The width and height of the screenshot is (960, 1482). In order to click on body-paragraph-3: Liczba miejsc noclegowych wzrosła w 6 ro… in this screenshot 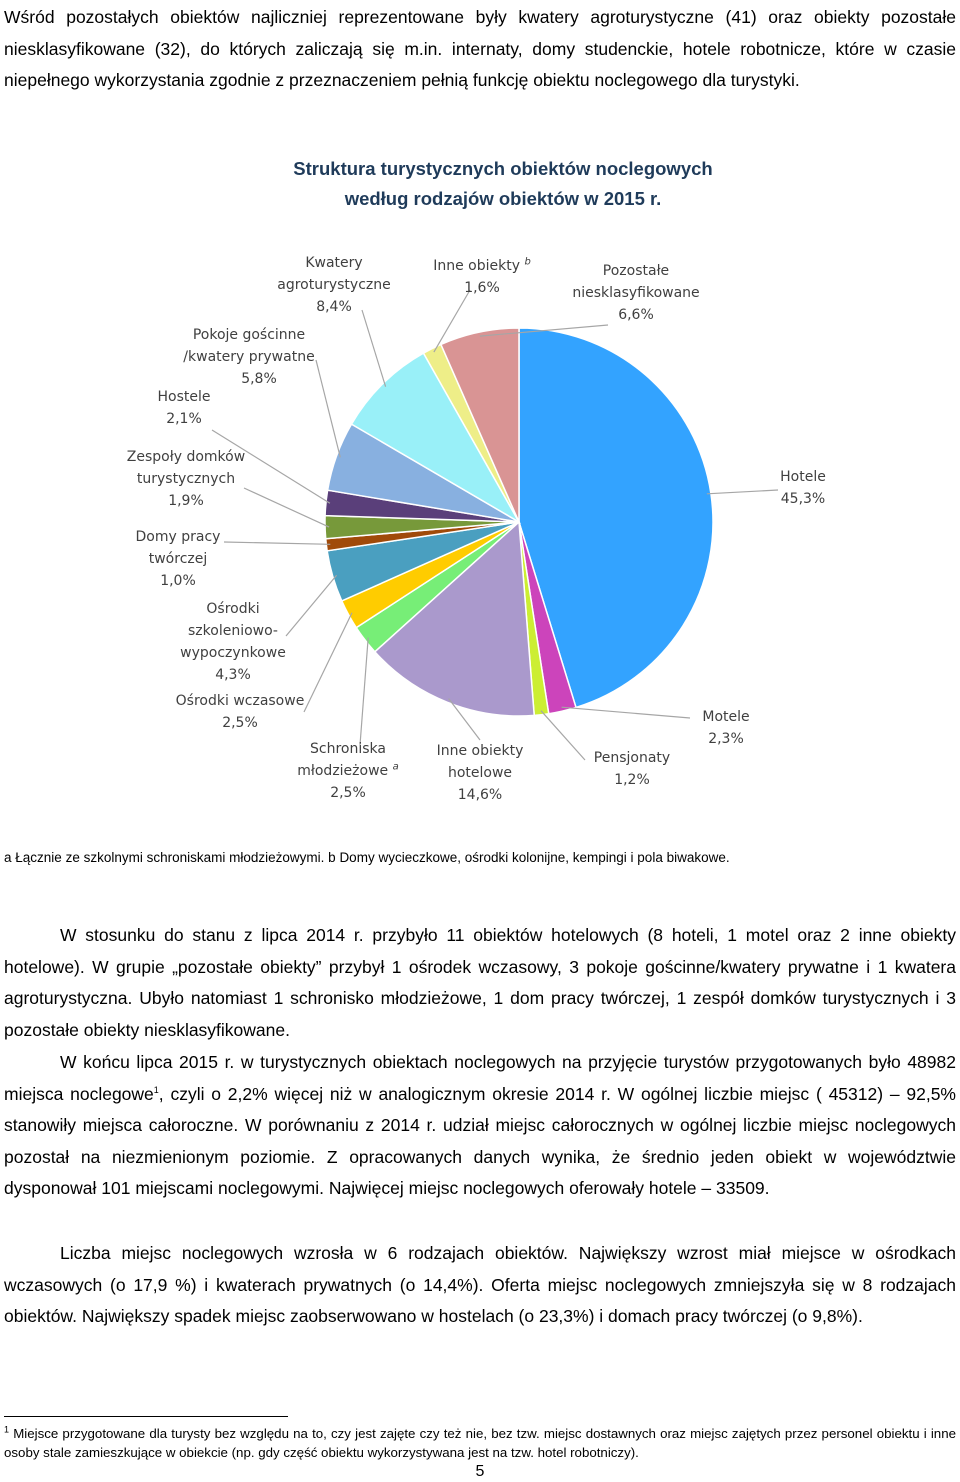, I will do `click(480, 1284)`.